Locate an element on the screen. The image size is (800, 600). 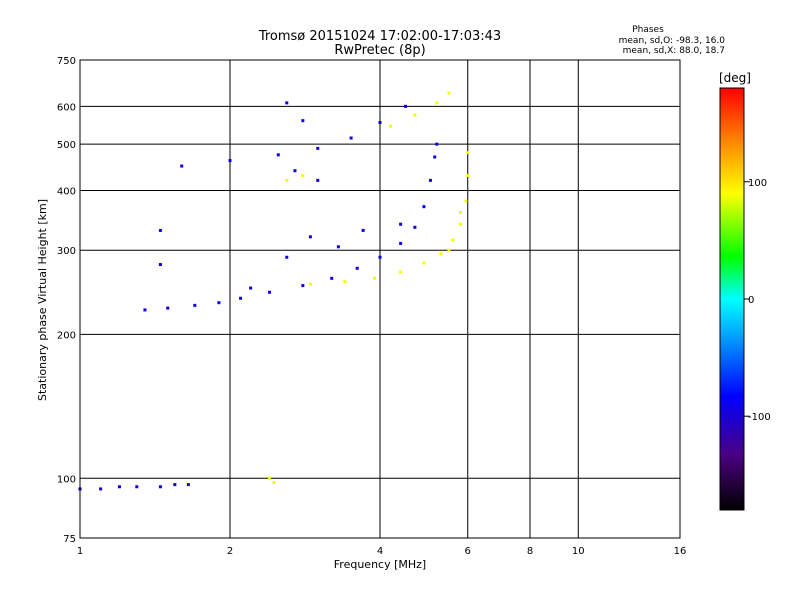
chart-title: Tromsø 20151024 17:02:00-17:03:43 is located at coordinates (379, 36).